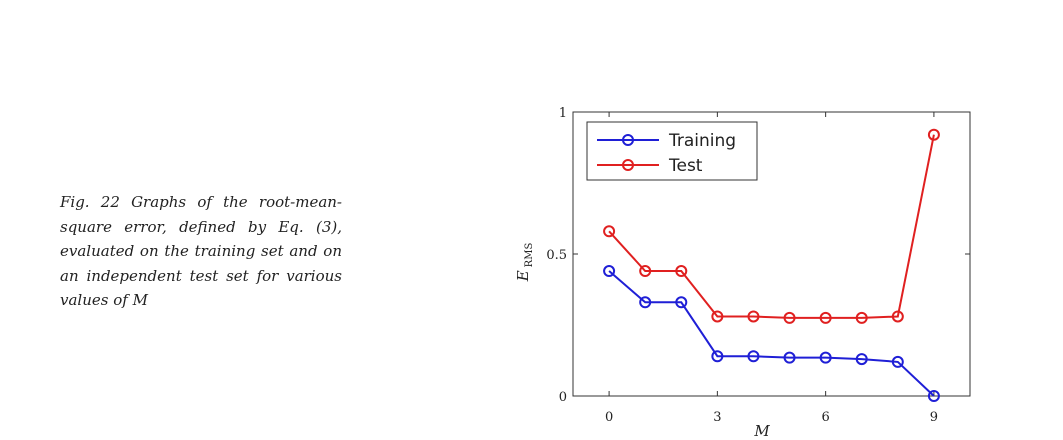 The height and width of the screenshot is (440, 1063). What do you see at coordinates (609, 417) in the screenshot?
I see `x-tick-label: 0` at bounding box center [609, 417].